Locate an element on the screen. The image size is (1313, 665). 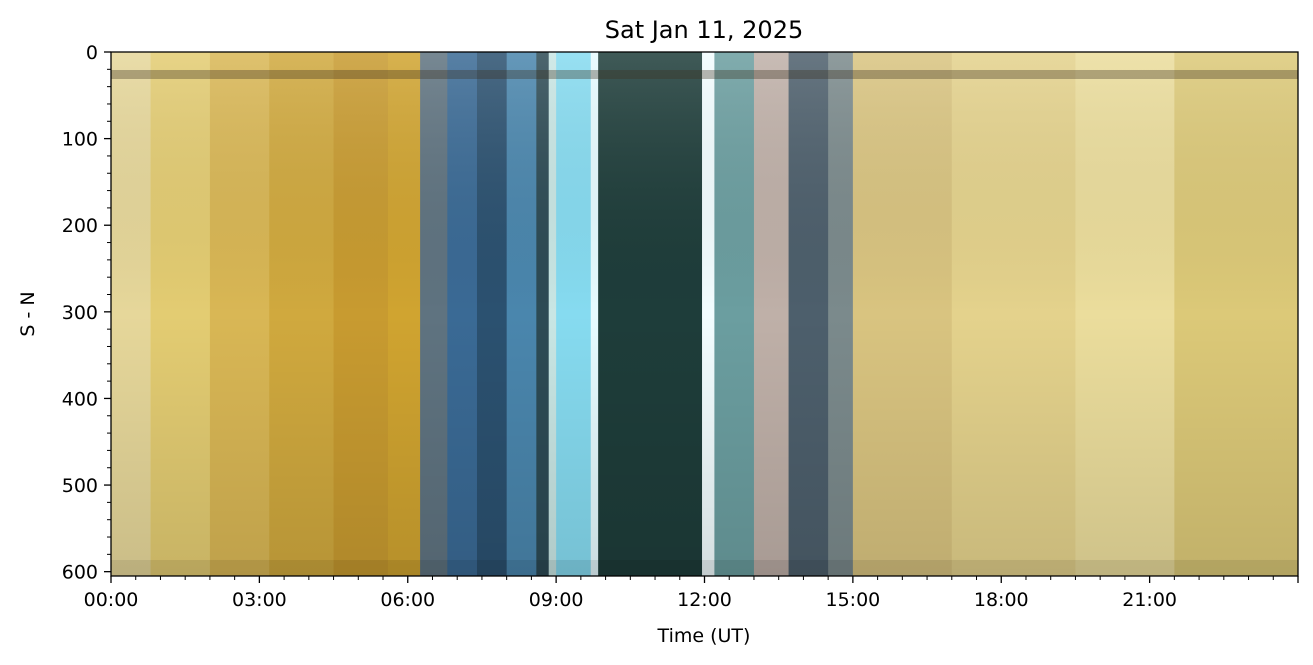
y-axis: 0 100 200 300 400 500 600 is located at coordinates (86, 313).